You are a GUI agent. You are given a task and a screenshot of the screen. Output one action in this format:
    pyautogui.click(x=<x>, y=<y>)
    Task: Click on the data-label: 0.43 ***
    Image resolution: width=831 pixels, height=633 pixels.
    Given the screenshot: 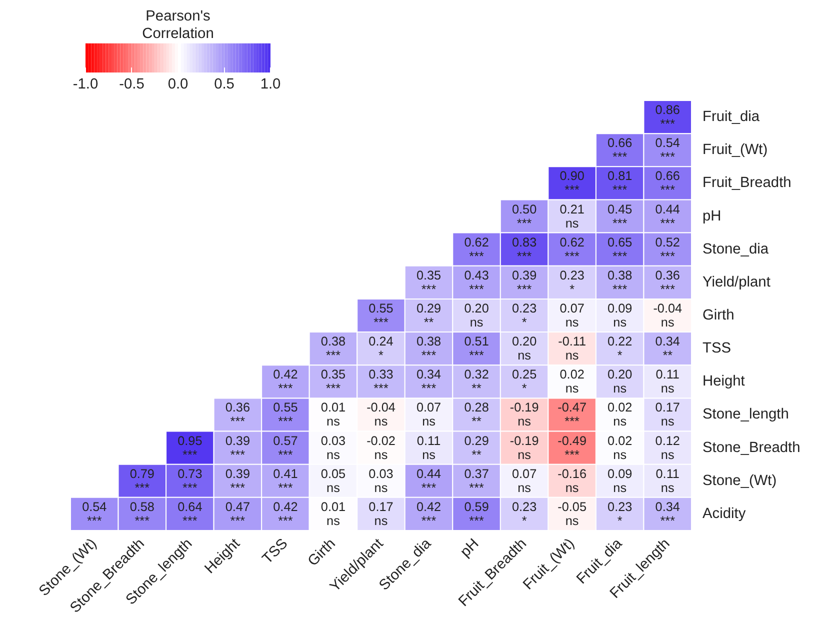 What is the action you would take?
    pyautogui.click(x=476, y=282)
    